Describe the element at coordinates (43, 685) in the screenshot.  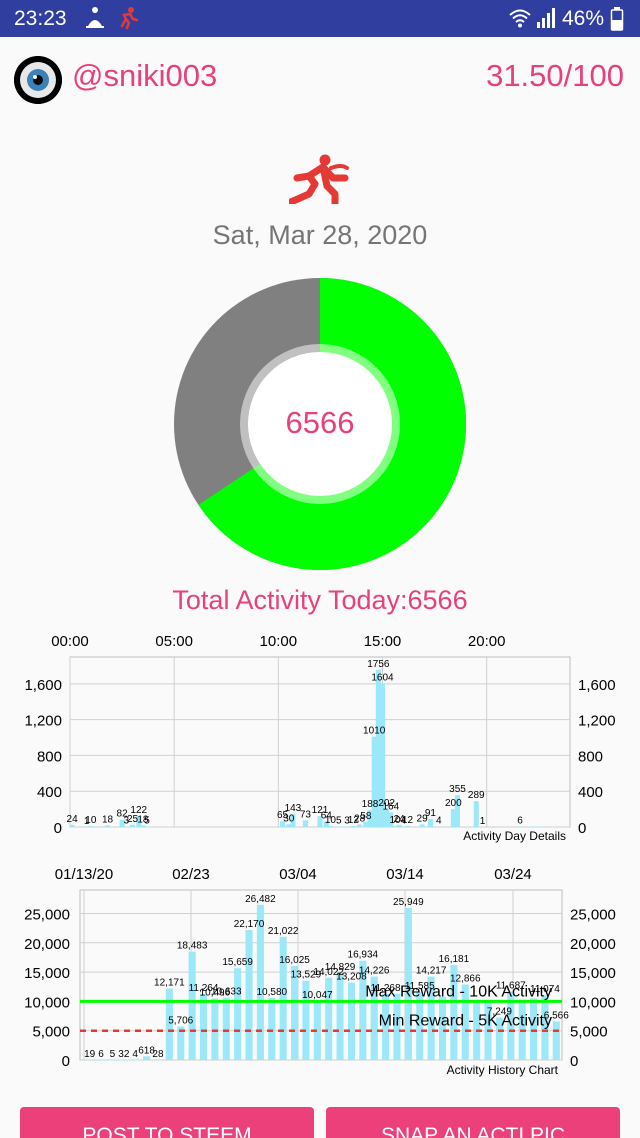
I see `day-y-tick-left: 1,600` at that location.